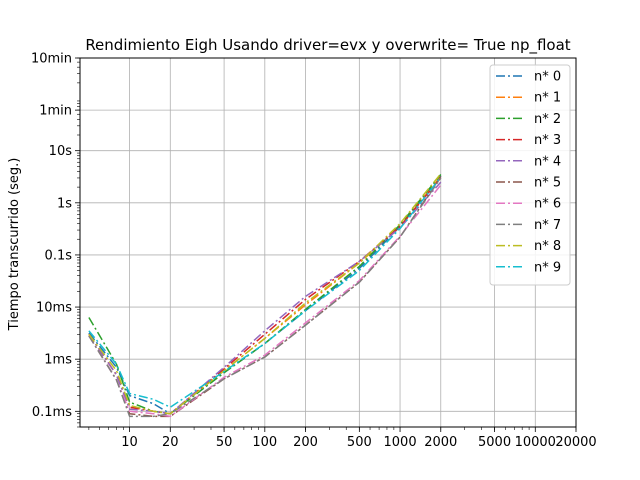  I want to click on x-tick-label: 2000, so click(440, 442).